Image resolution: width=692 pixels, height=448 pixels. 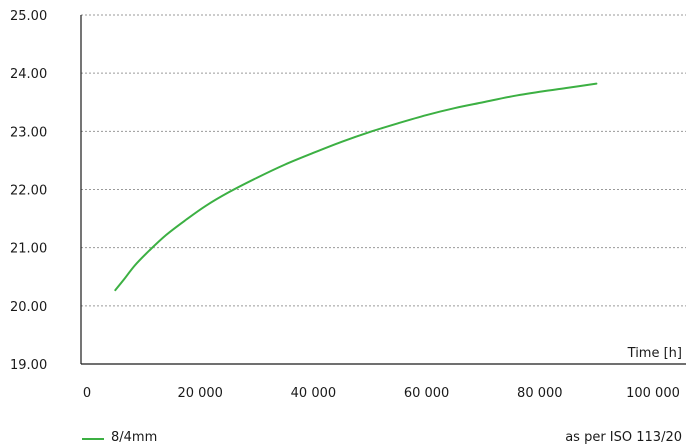 I want to click on y-tick-label-1: 20.00, so click(x=28, y=307).